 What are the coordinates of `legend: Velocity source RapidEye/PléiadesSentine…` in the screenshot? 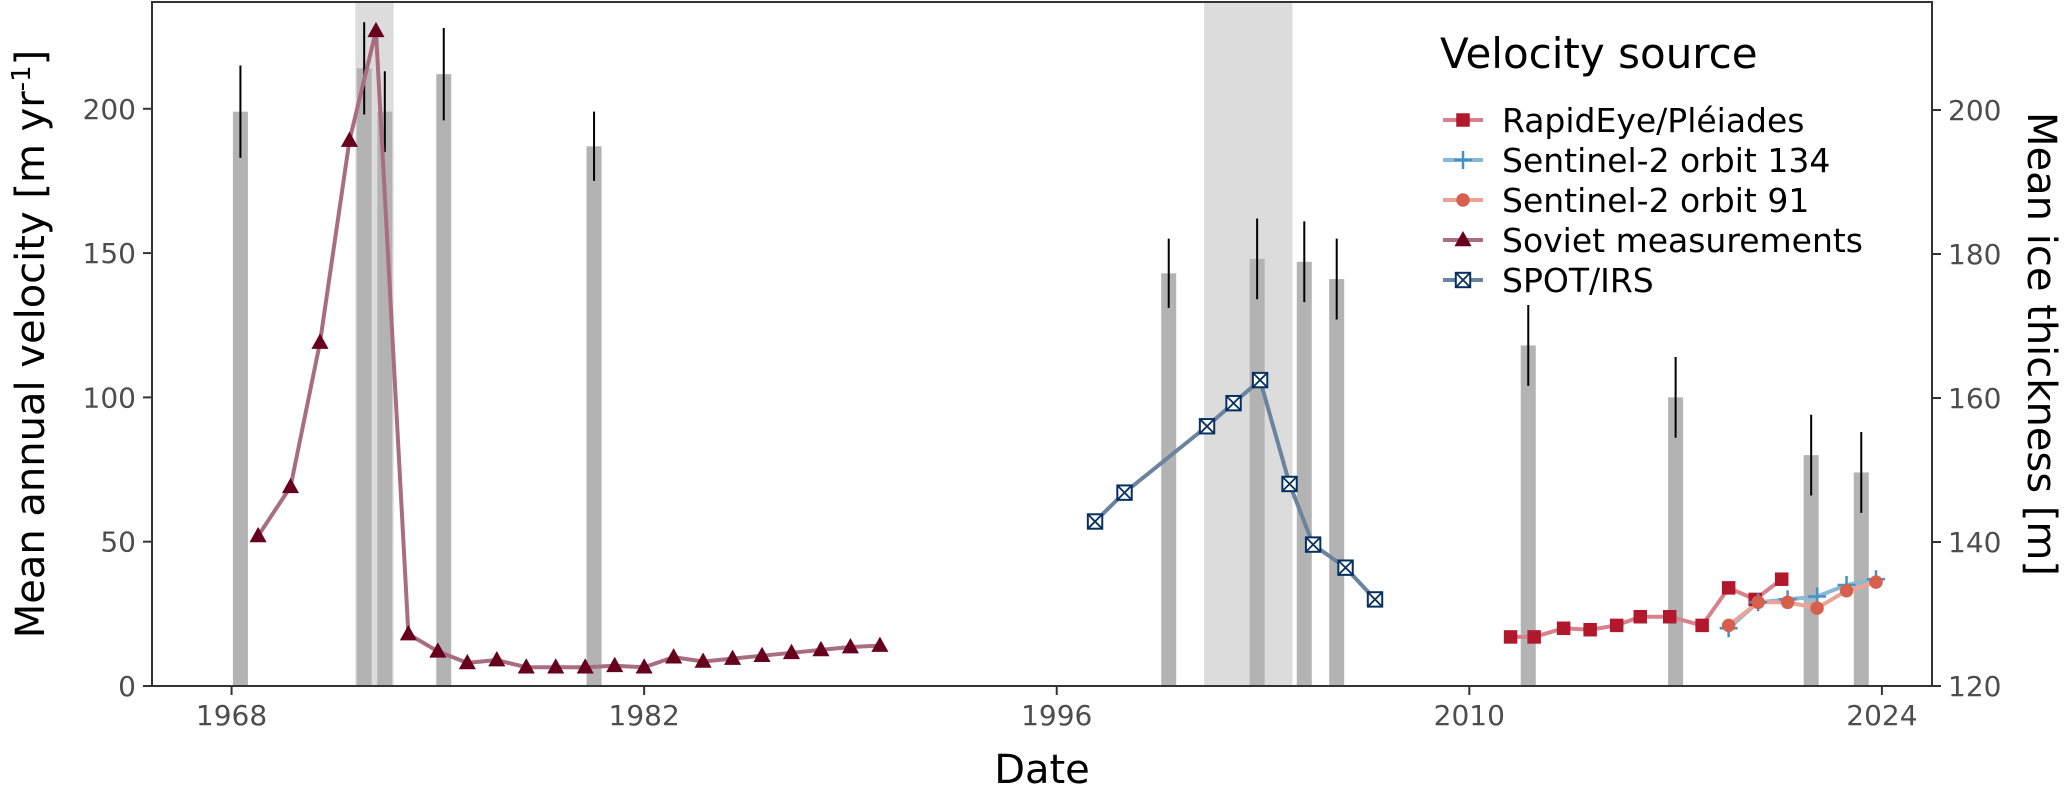 It's located at (1651, 164).